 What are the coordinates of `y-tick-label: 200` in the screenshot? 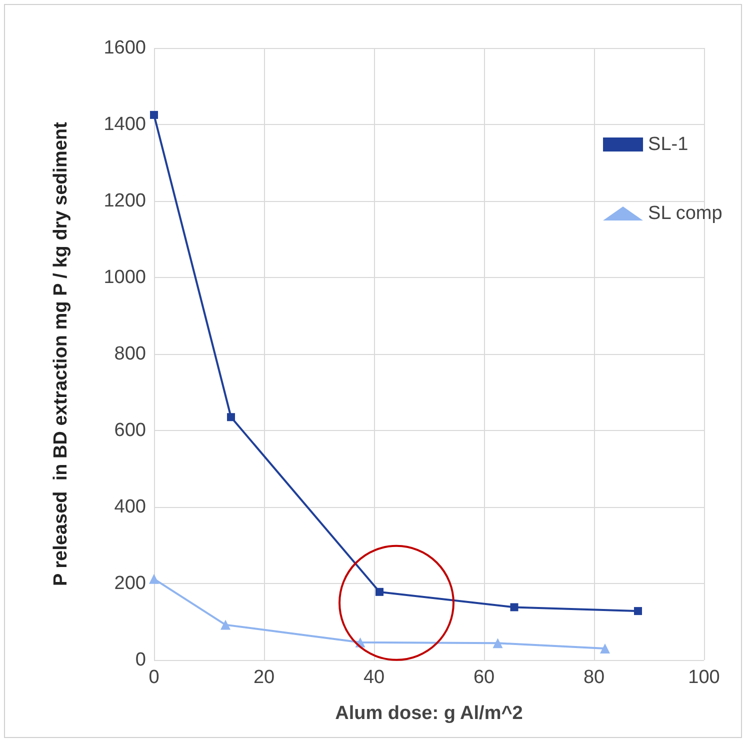 It's located at (130, 583).